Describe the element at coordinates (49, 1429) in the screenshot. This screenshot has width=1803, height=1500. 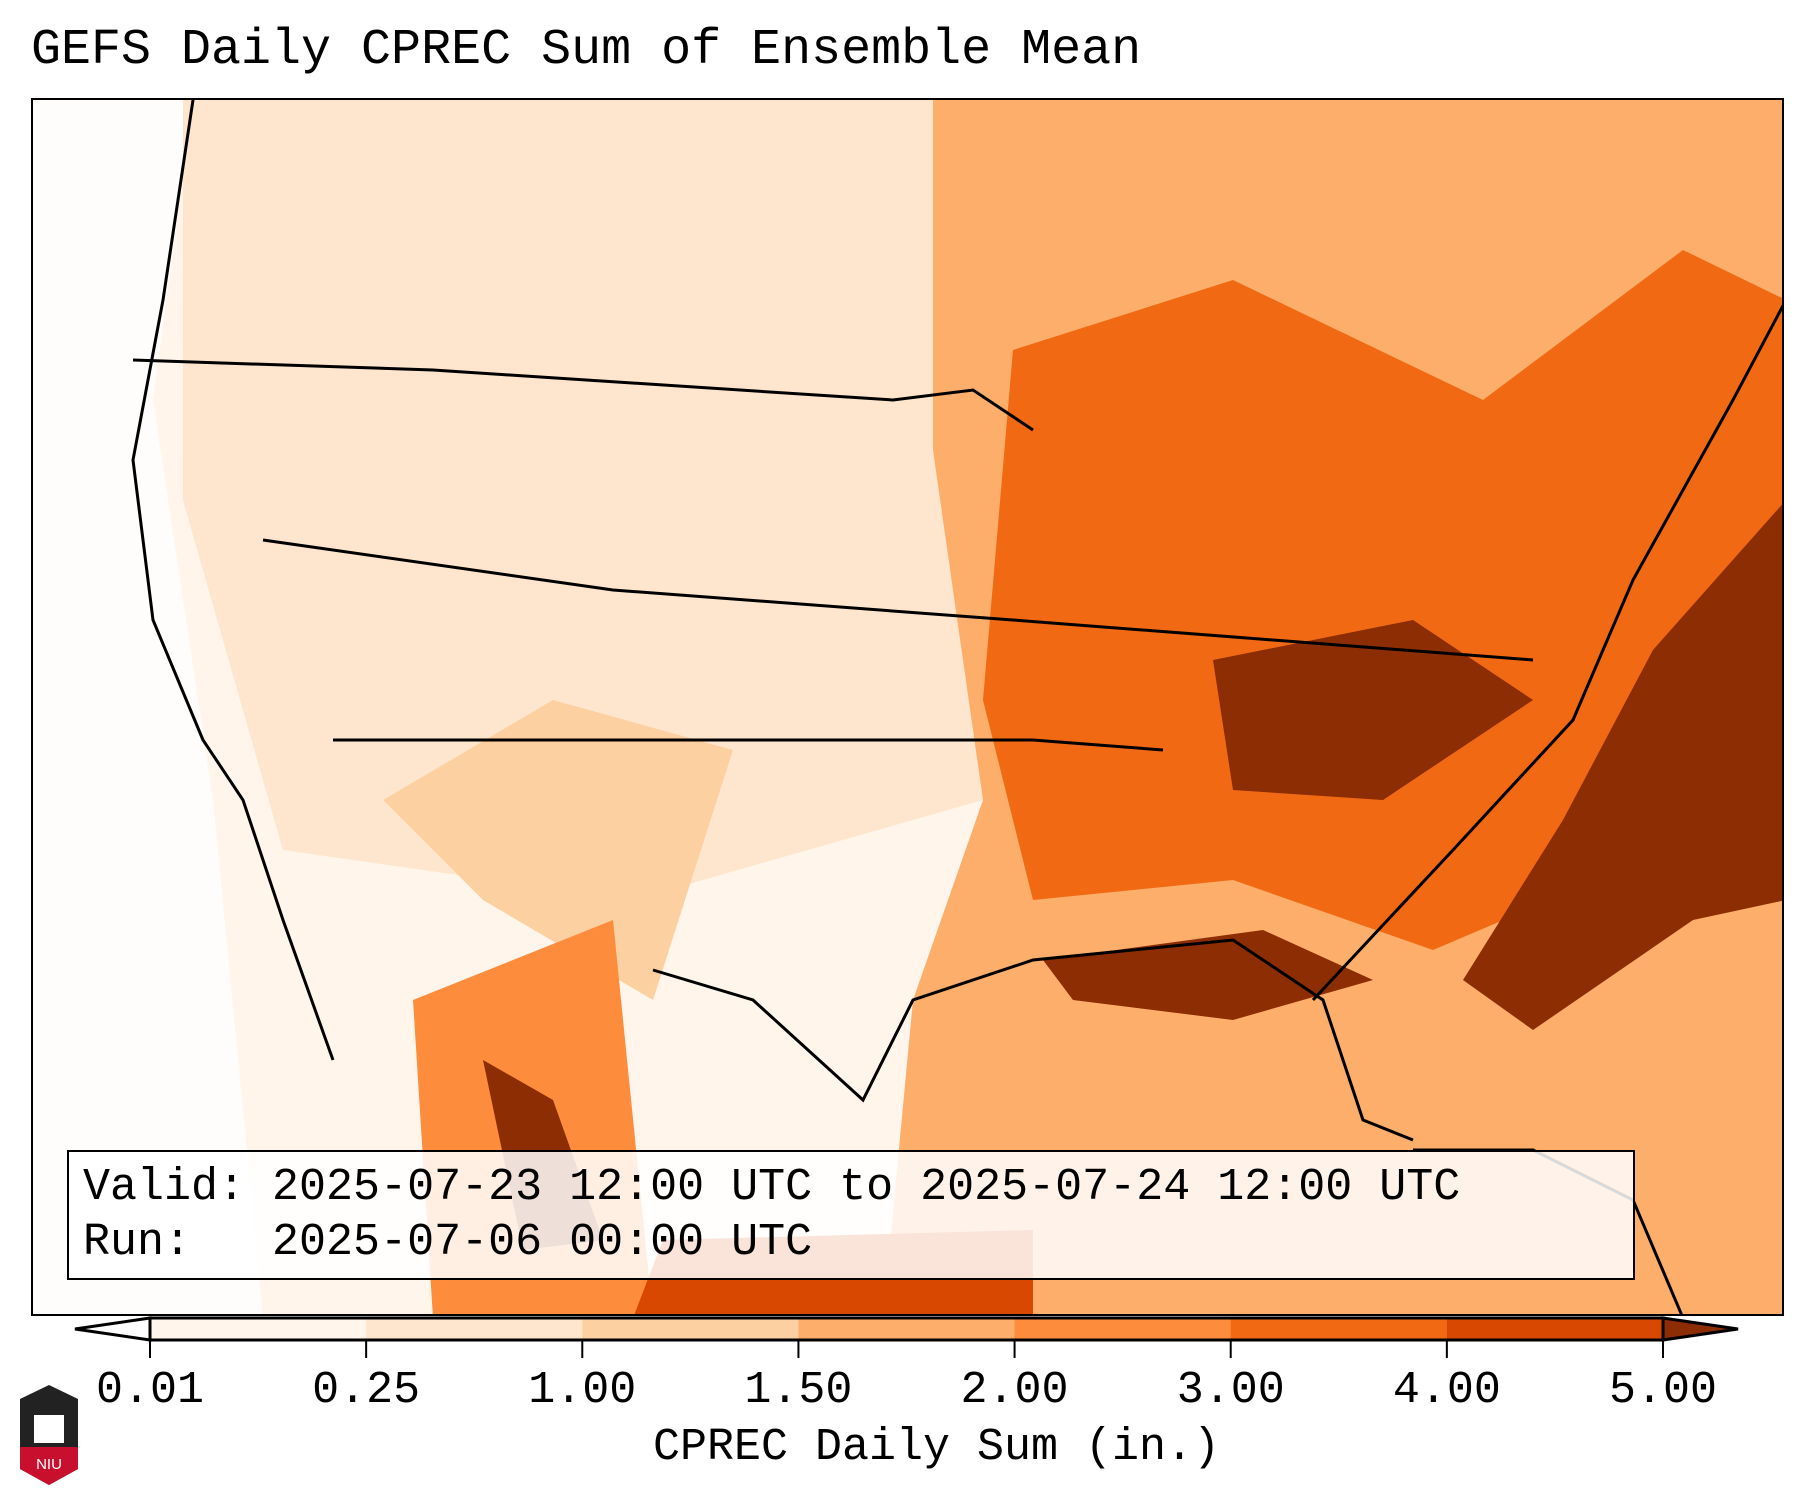
I see `logo-building` at that location.